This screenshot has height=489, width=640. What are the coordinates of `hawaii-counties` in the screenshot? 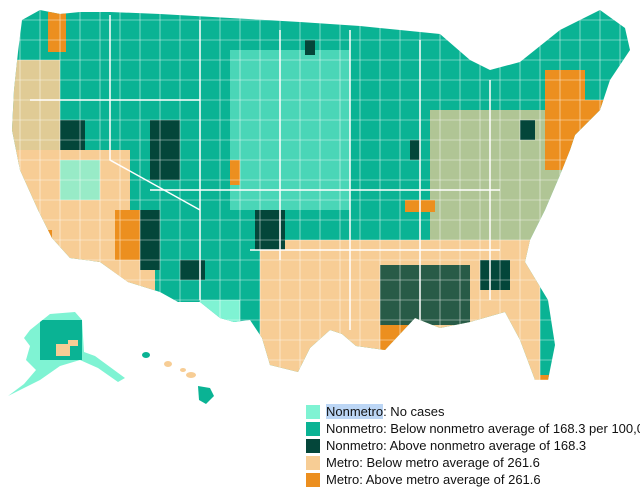 It's located at (178, 378).